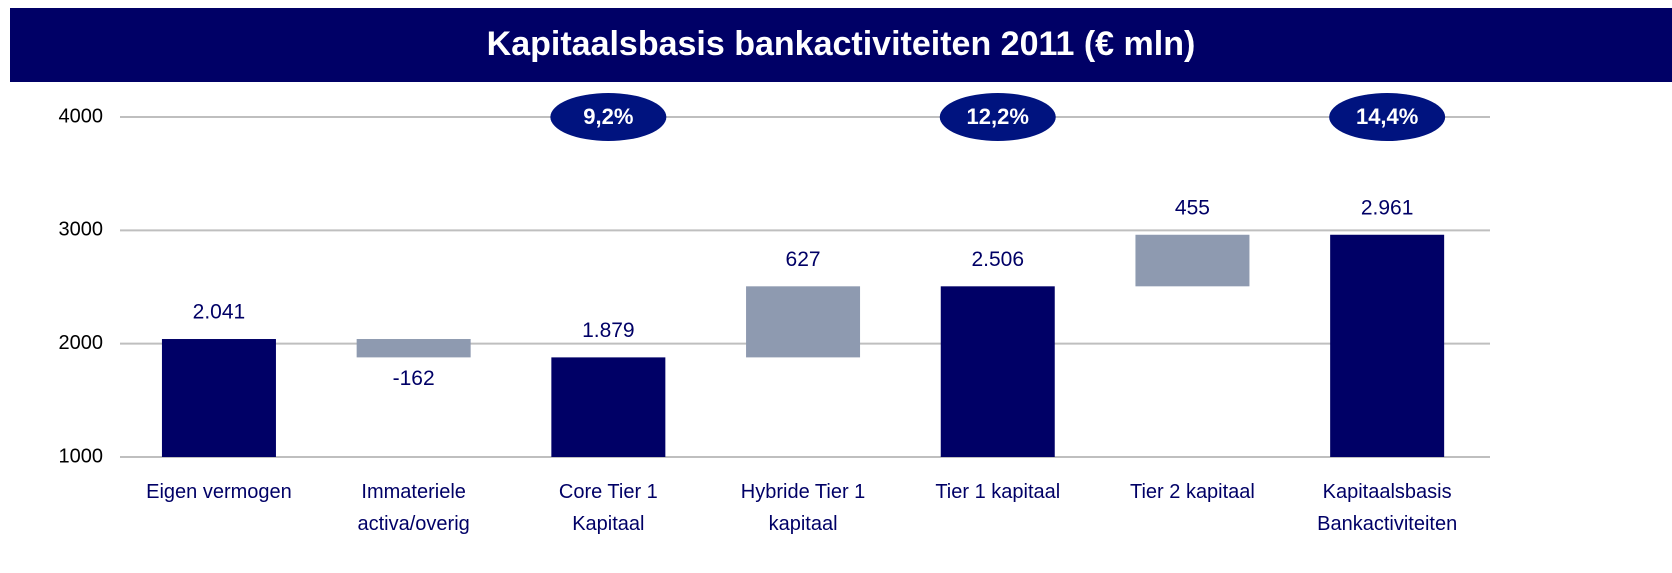  Describe the element at coordinates (608, 508) in the screenshot. I see `x-tick-label: Core Tier 1 Kapitaal` at that location.